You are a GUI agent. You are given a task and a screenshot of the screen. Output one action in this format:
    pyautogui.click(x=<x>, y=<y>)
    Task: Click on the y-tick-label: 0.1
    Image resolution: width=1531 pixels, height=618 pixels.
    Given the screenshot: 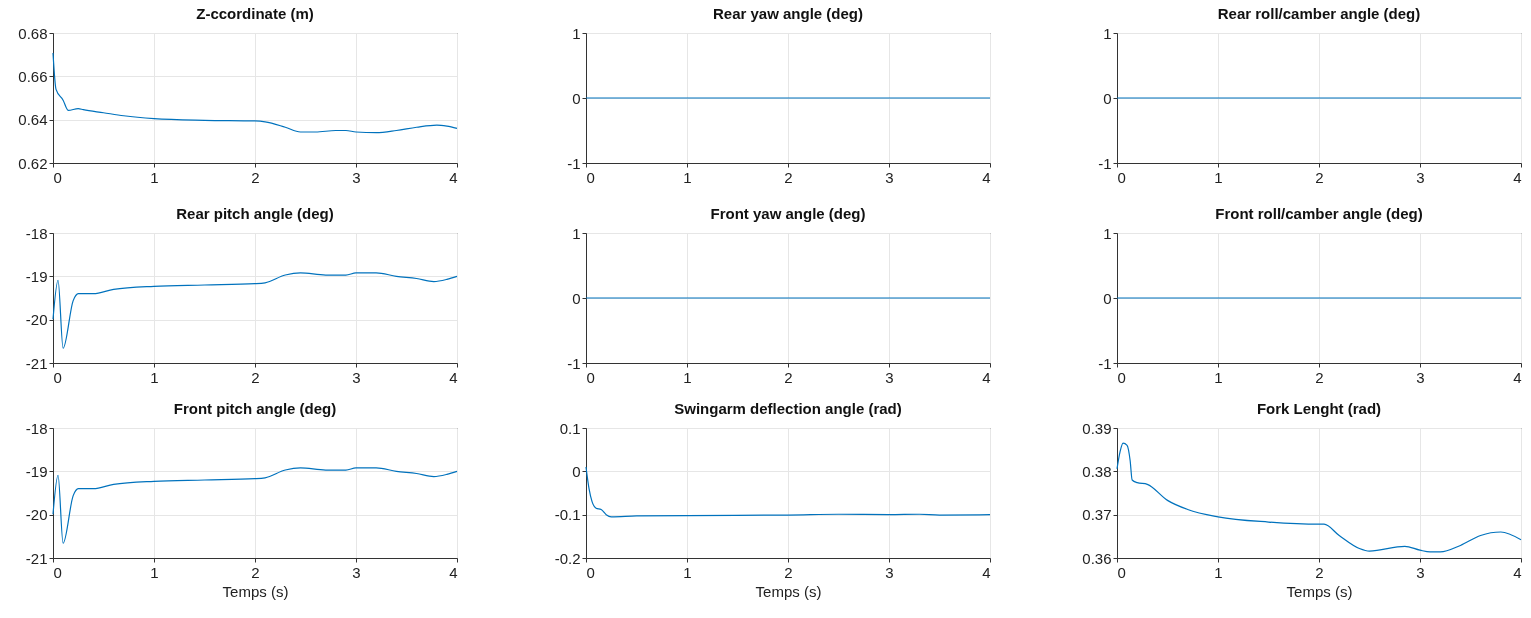 What is the action you would take?
    pyautogui.click(x=570, y=428)
    